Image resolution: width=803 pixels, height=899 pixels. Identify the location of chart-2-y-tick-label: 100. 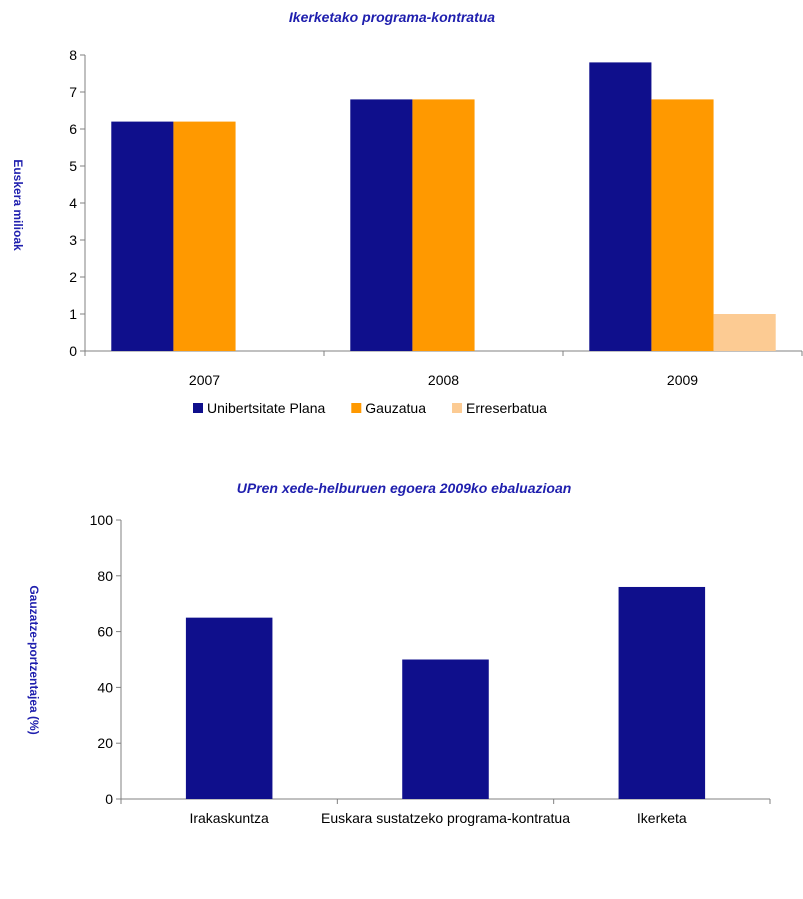
(102, 520).